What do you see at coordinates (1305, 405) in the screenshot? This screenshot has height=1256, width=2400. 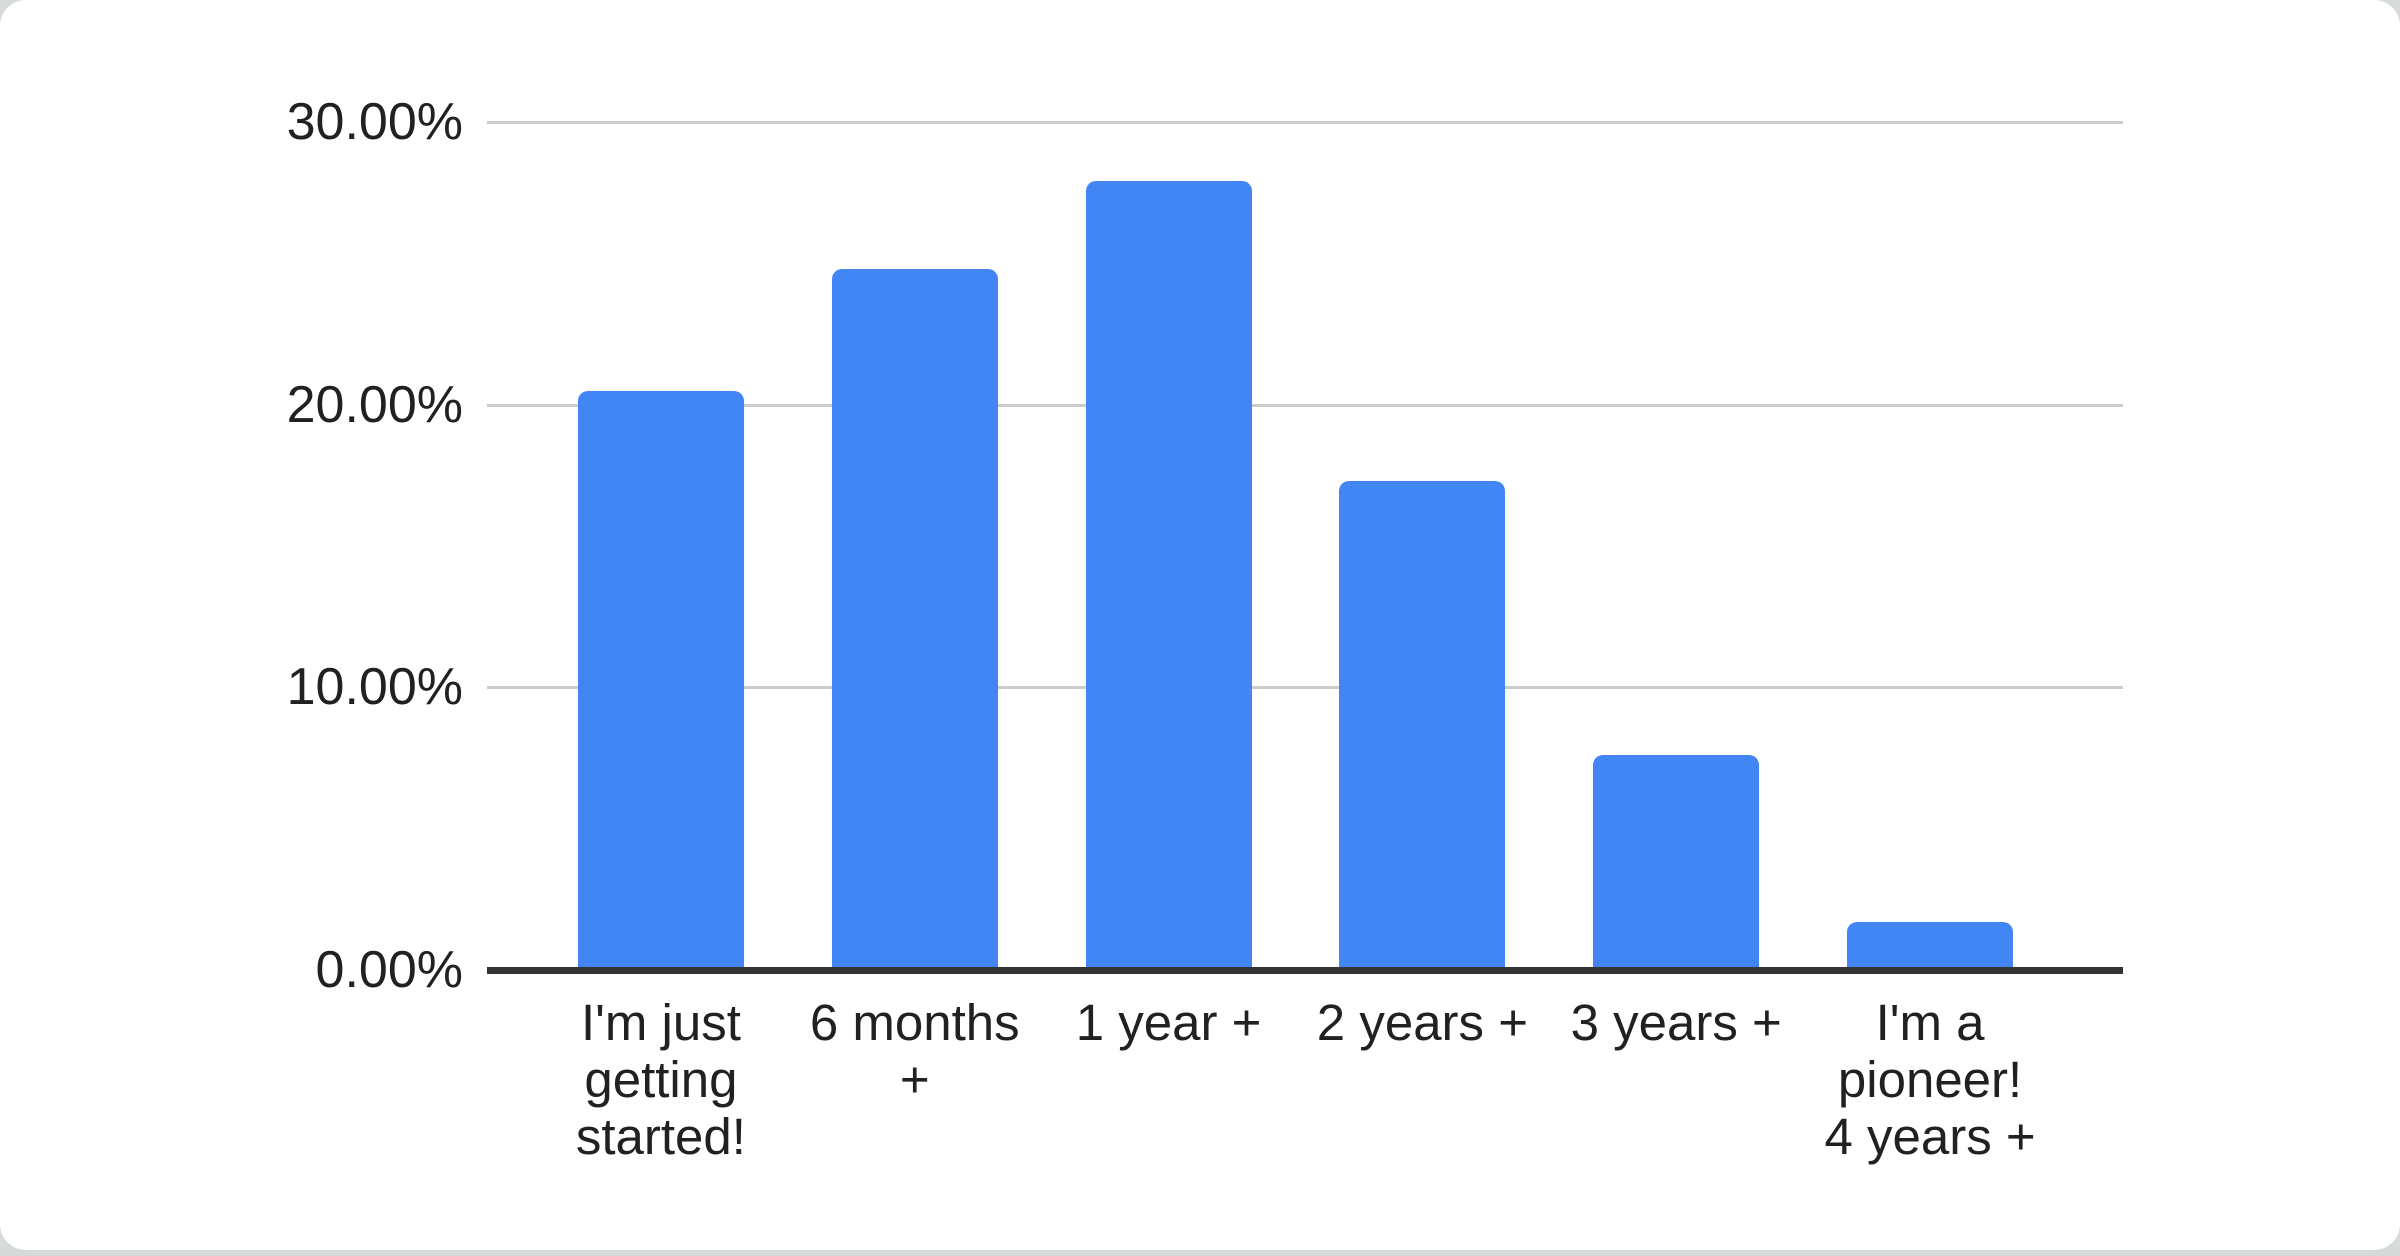 I see `gridline-20pct` at bounding box center [1305, 405].